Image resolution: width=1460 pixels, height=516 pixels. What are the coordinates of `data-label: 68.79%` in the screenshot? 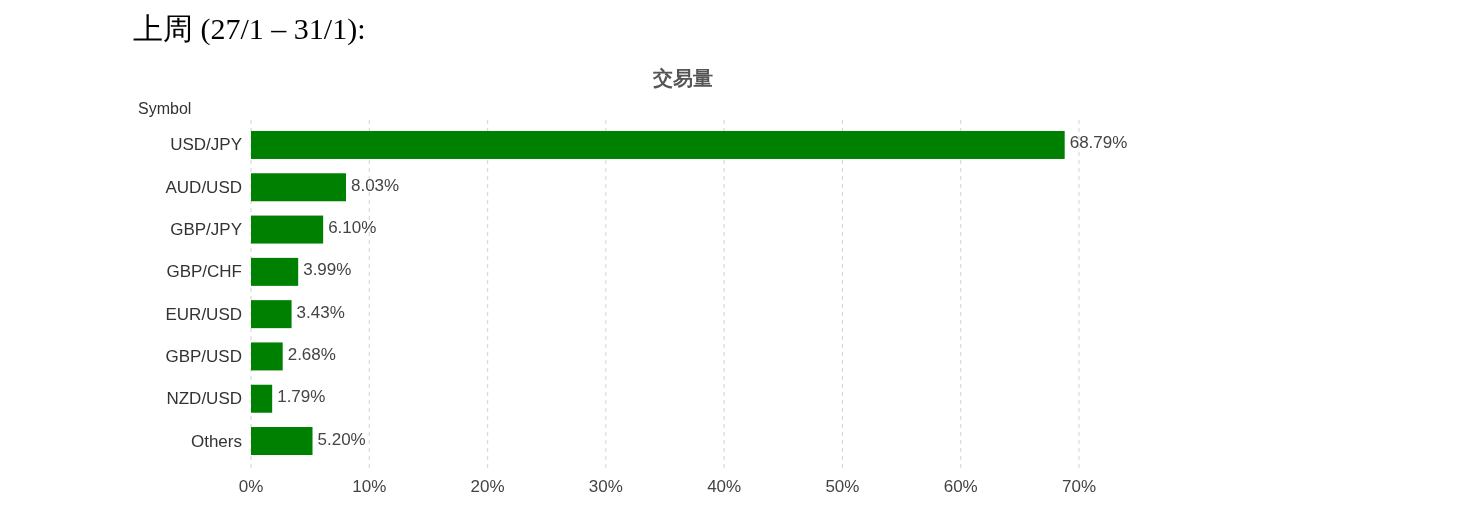 It's located at (1098, 143).